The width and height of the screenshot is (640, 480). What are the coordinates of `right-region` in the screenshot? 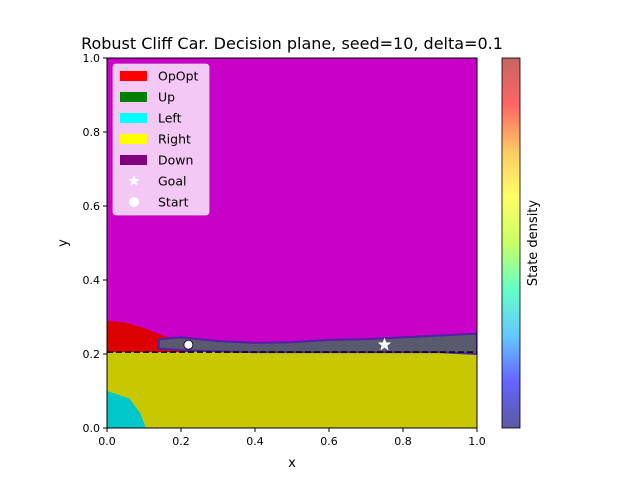 It's located at (292, 382).